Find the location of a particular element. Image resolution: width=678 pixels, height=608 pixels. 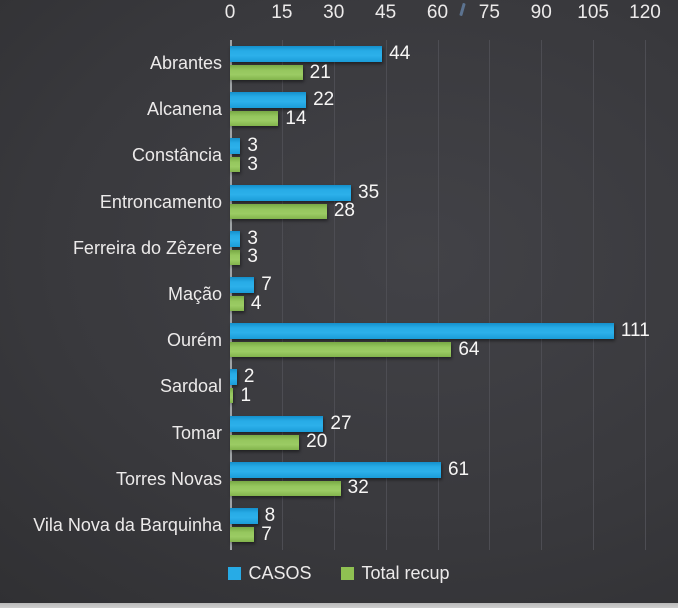

category-label: Ferreira do Zêzere is located at coordinates (147, 247).